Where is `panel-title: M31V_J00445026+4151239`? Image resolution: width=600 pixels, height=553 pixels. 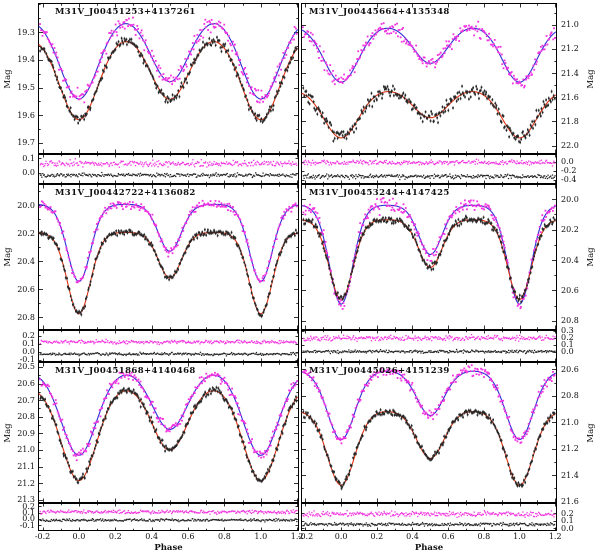 panel-title: M31V_J00445026+4151239 is located at coordinates (379, 371).